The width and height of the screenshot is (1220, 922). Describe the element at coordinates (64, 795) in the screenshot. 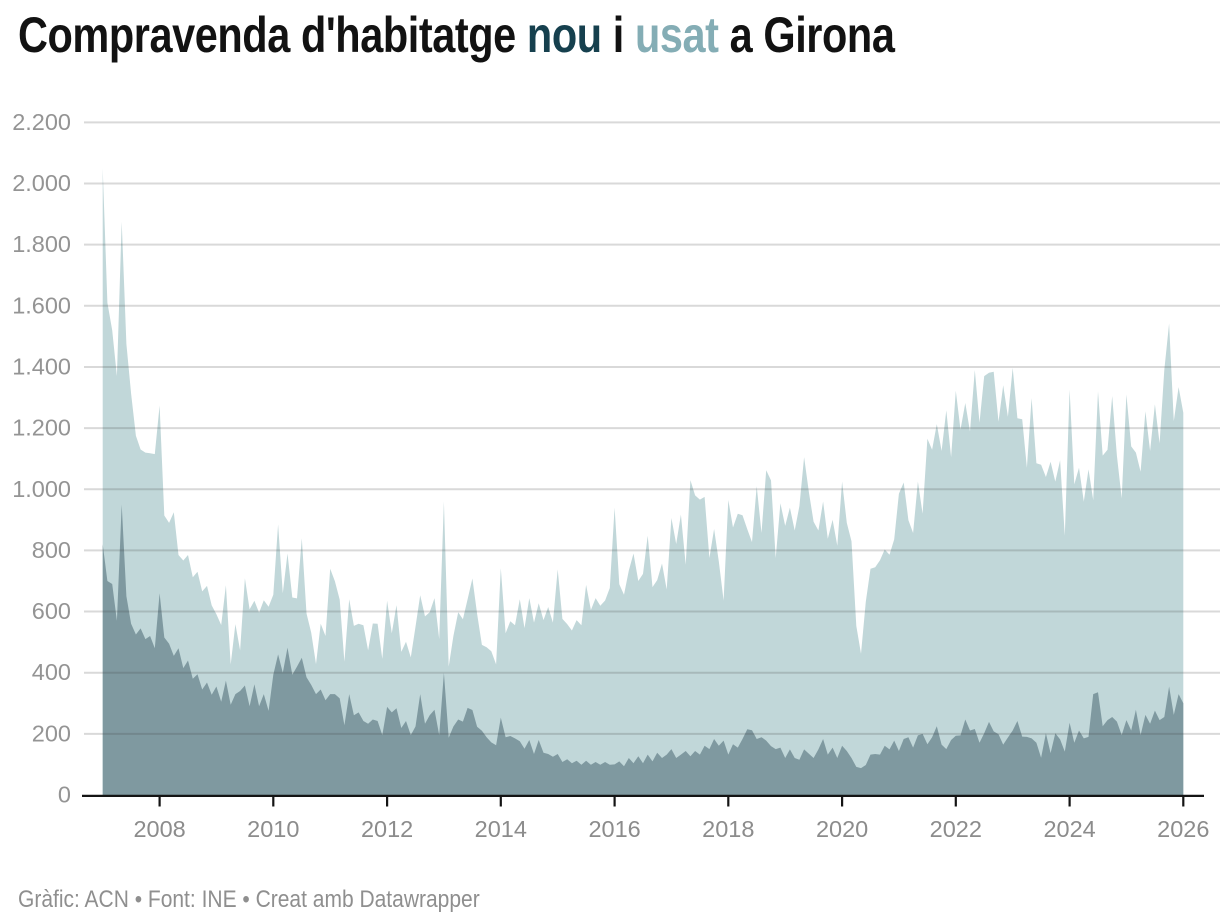

I see `svg-text: 0` at that location.